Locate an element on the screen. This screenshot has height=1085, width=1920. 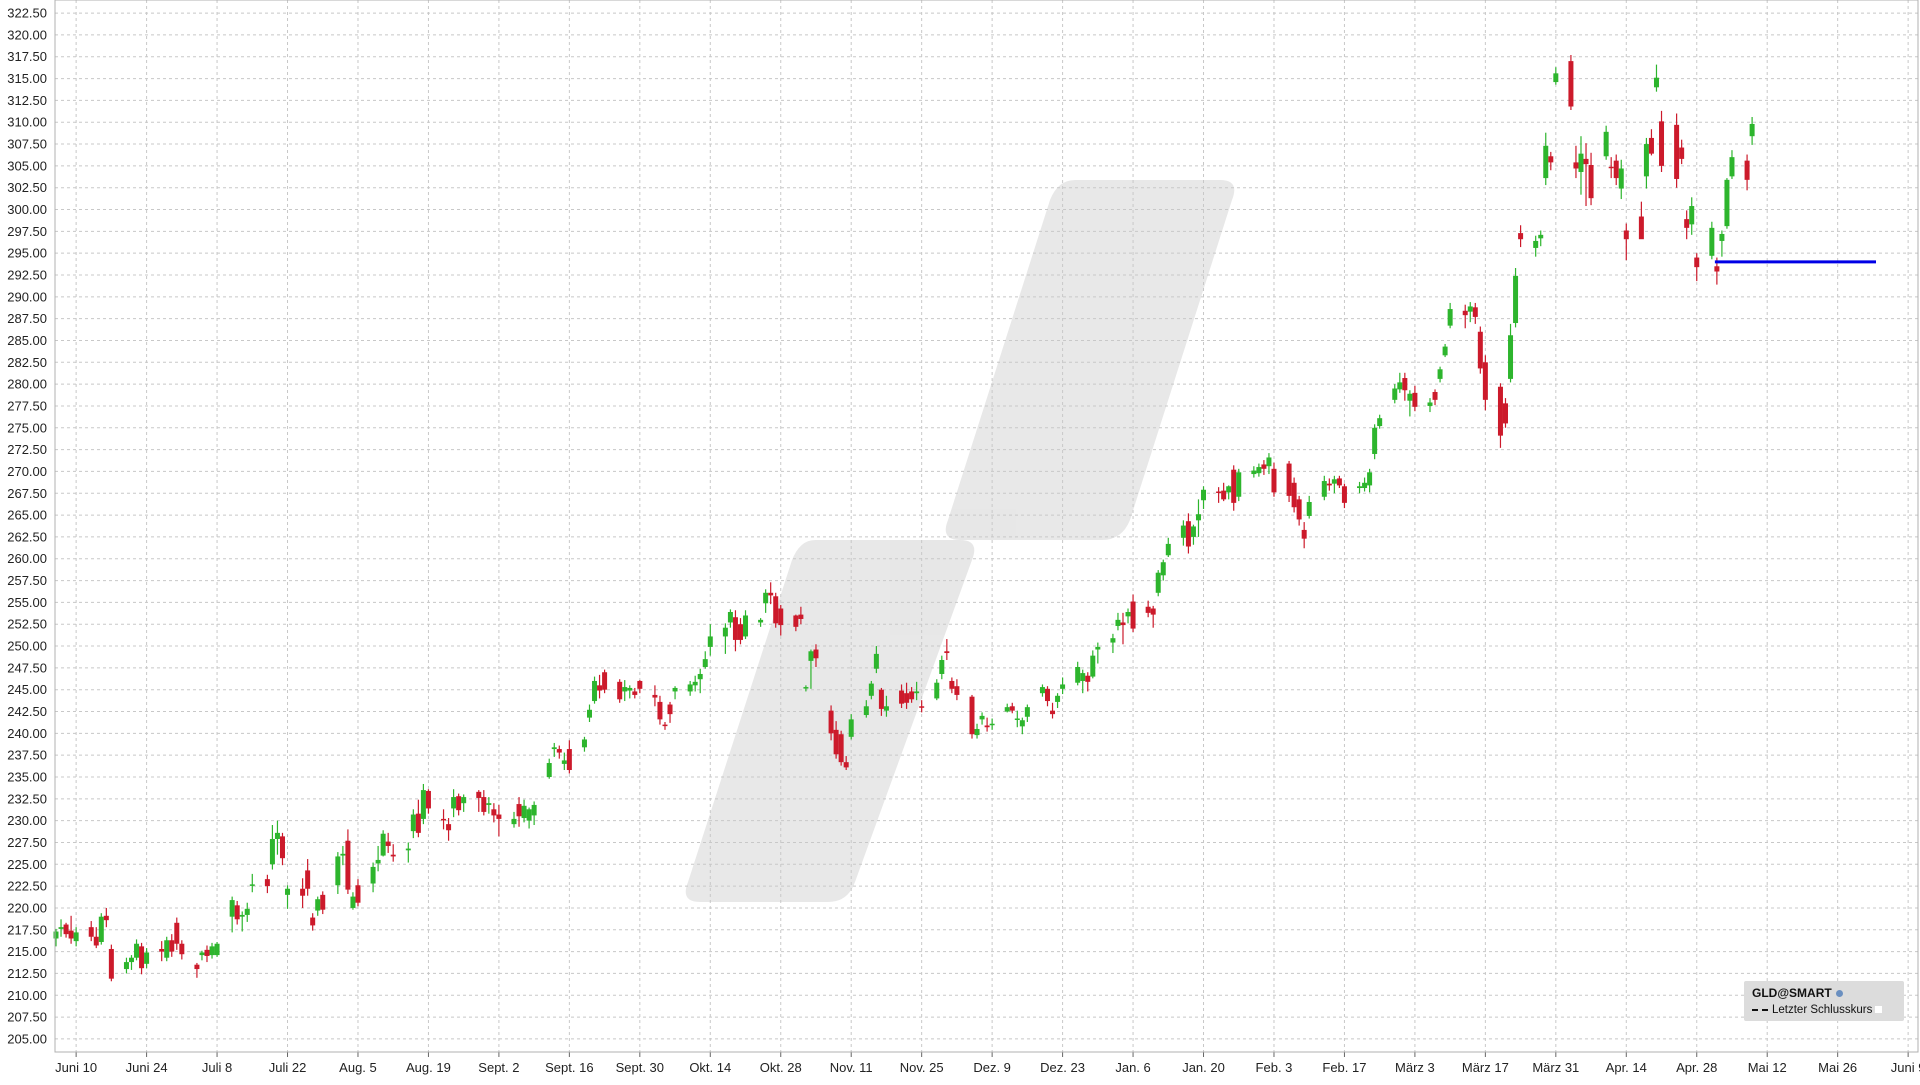
y-tick-label: 297.50 is located at coordinates (27, 231).